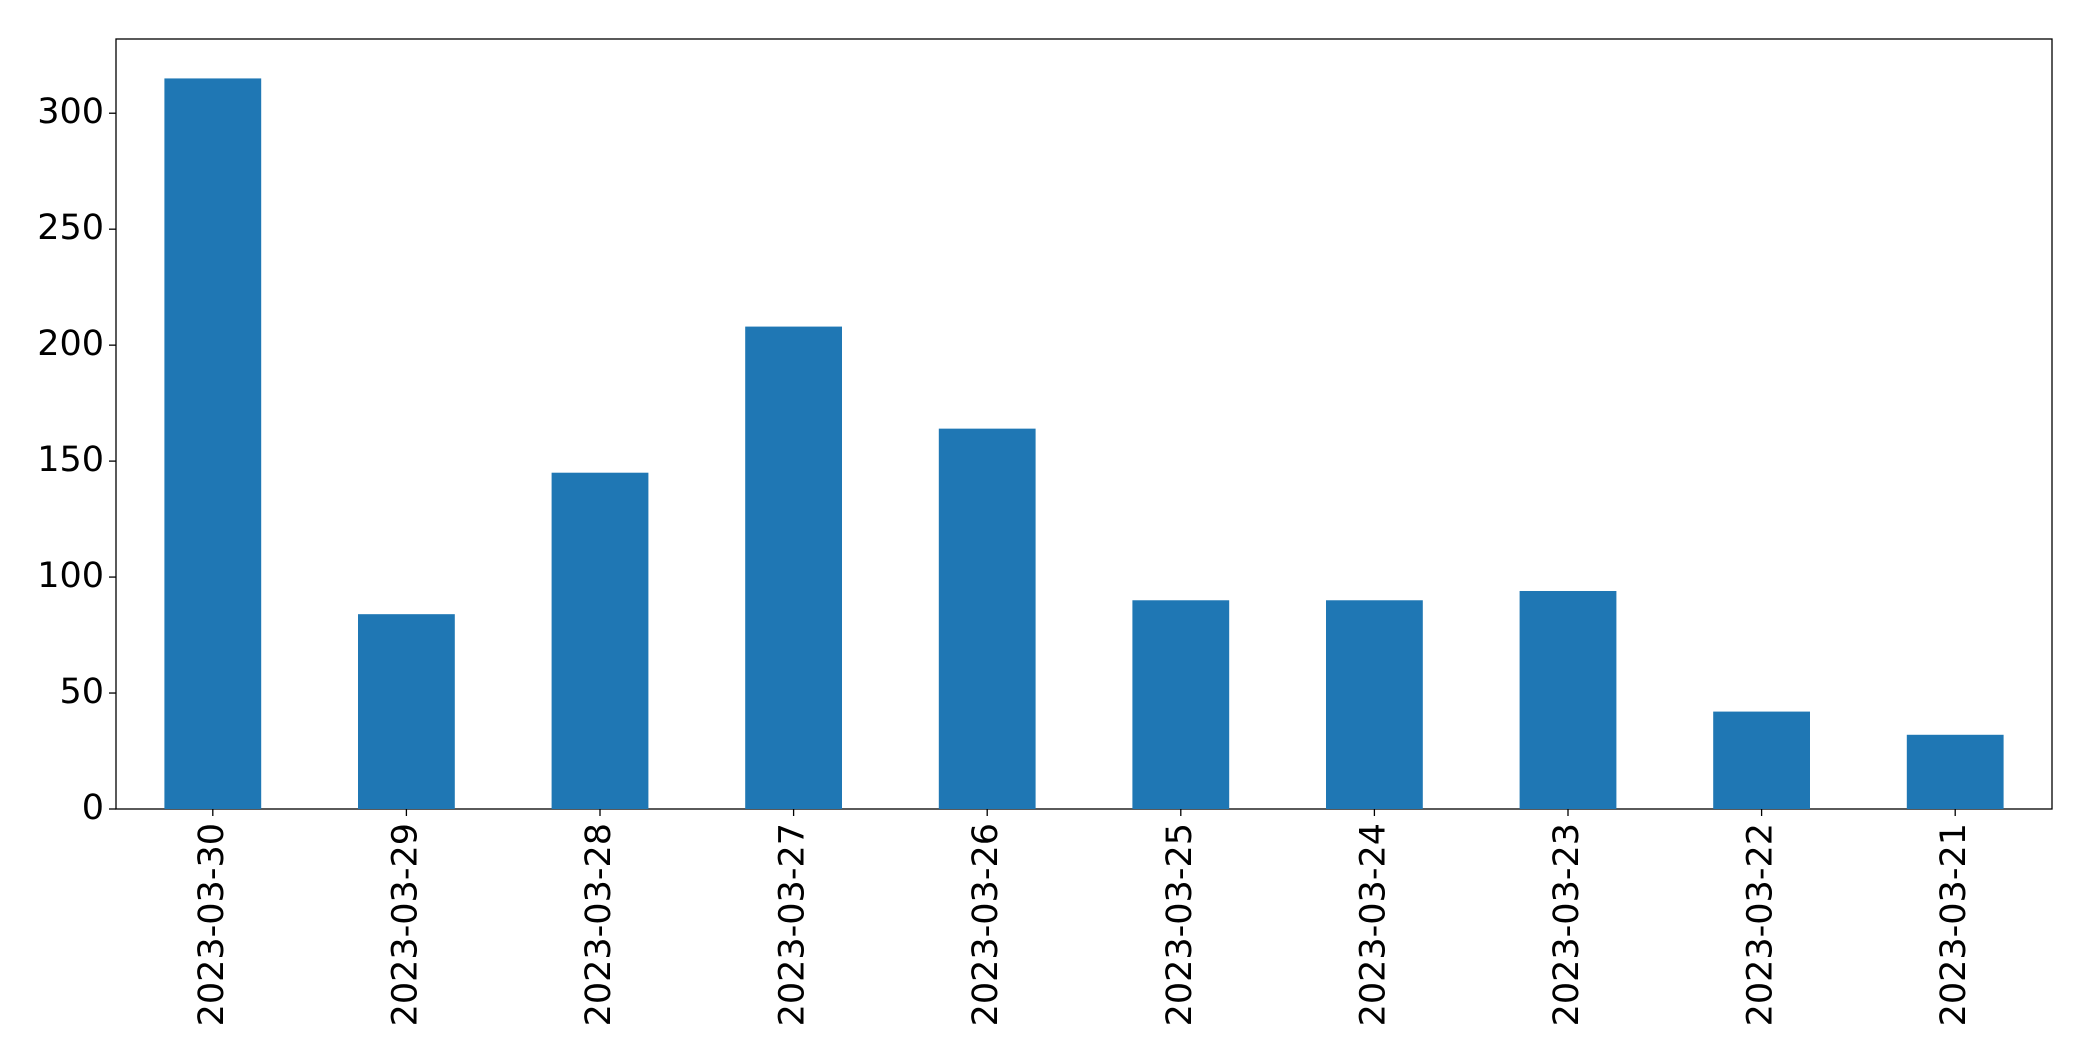 Image resolution: width=2093 pixels, height=1061 pixels. What do you see at coordinates (70, 344) in the screenshot?
I see `y-tick-label: 200` at bounding box center [70, 344].